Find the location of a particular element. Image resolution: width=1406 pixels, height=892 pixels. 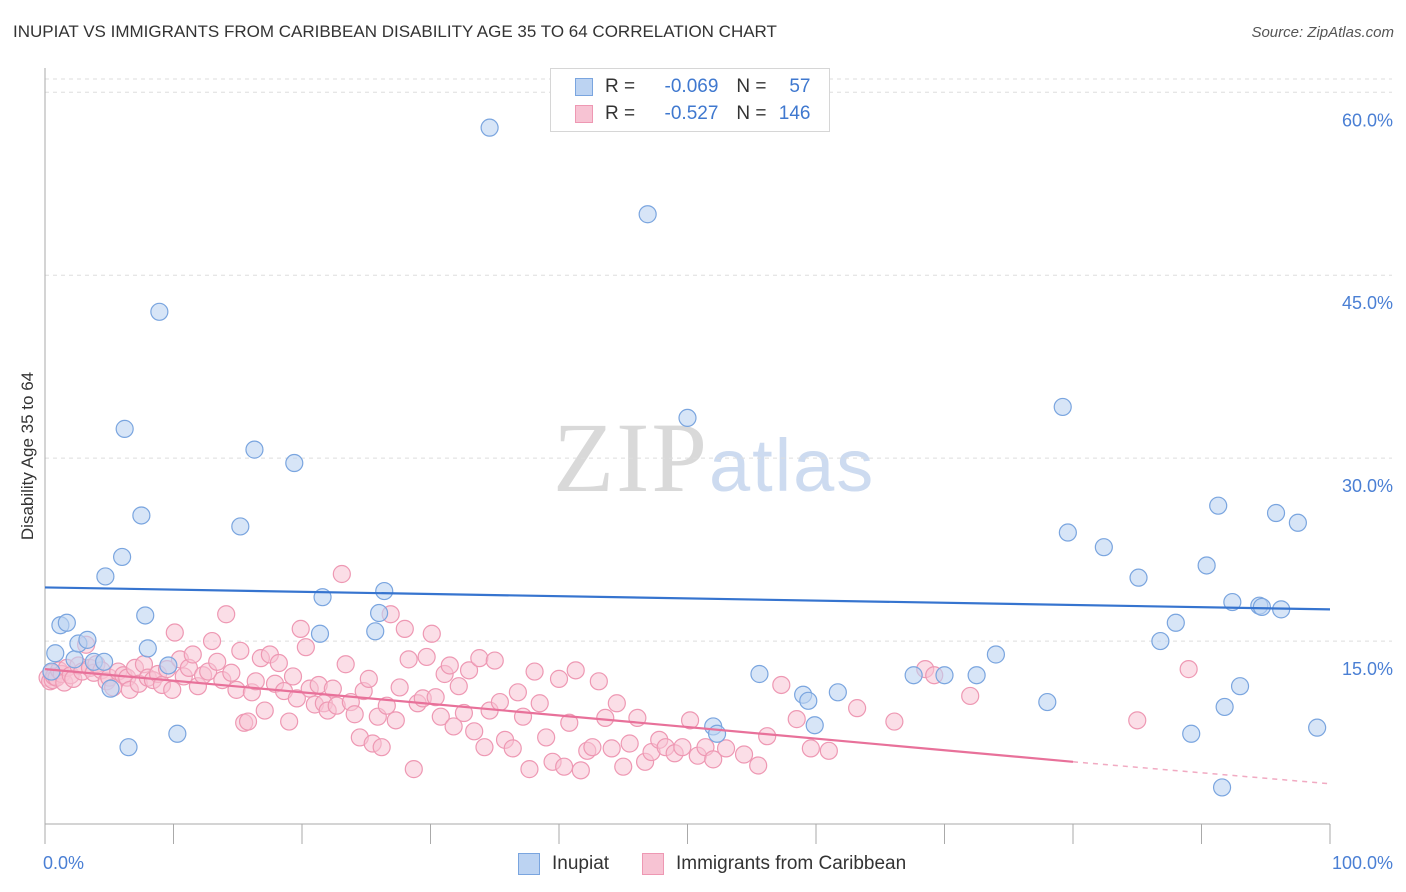

y-tick-label: 45.0% is located at coordinates (1367, 303).